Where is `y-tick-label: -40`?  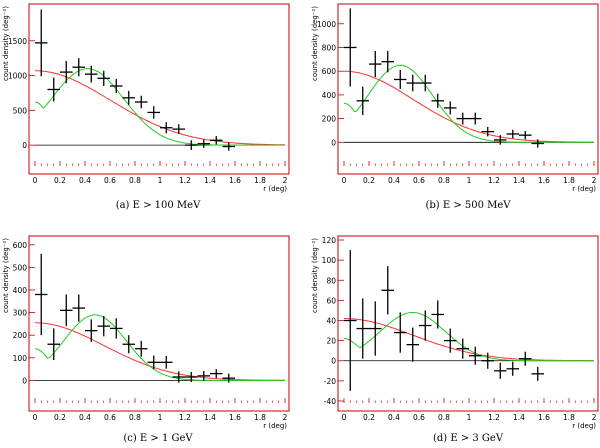
y-tick-label: -40 is located at coordinates (330, 401).